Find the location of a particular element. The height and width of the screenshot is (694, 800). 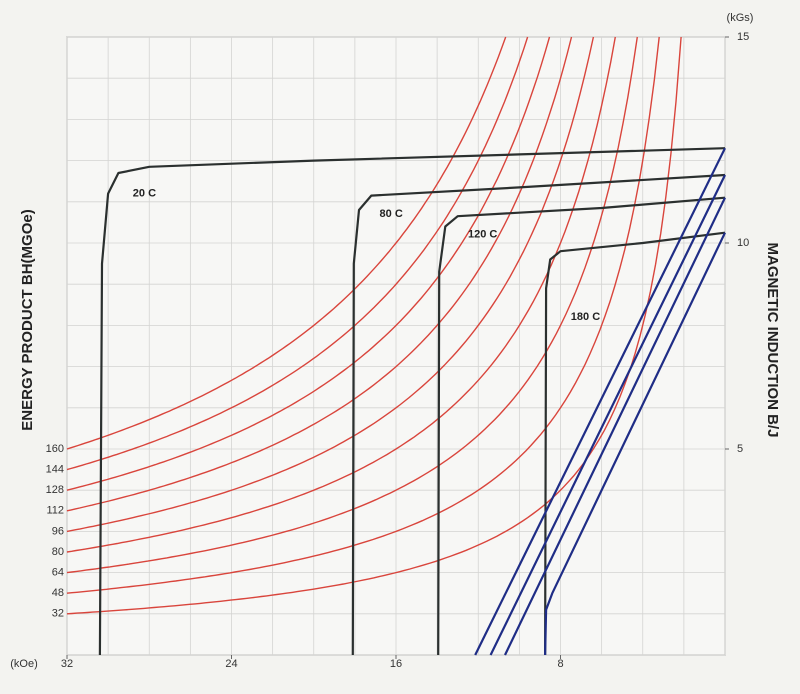

bh-label: 112 is located at coordinates (55, 511).